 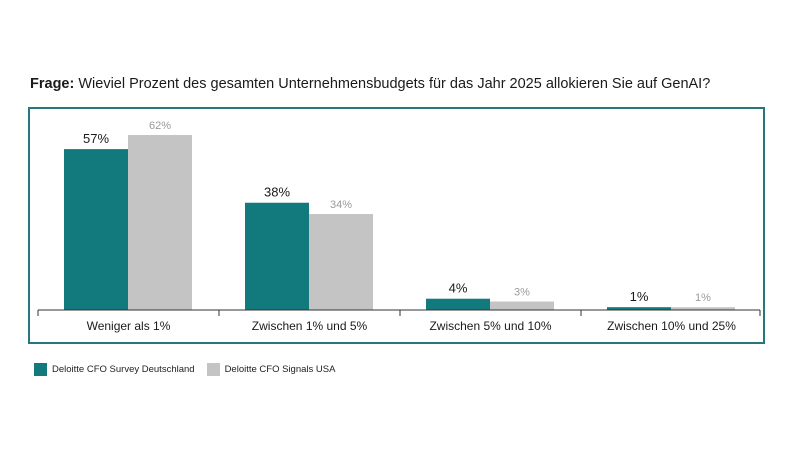 What do you see at coordinates (213, 369) in the screenshot?
I see `legend-swatch-usa` at bounding box center [213, 369].